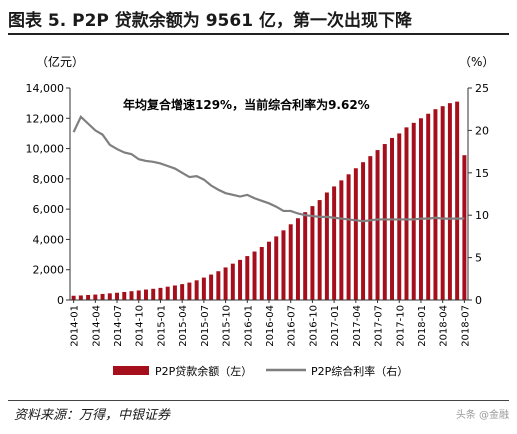  I want to click on x-tick-label: 2014-04, so click(96, 326).